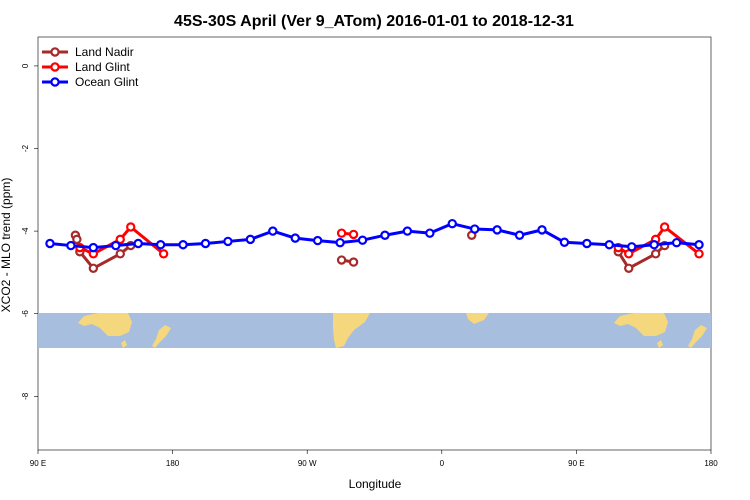 This screenshot has width=750, height=500. Describe the element at coordinates (104, 52) in the screenshot. I see `legend-label-land-nadir: Land Nadir` at that location.